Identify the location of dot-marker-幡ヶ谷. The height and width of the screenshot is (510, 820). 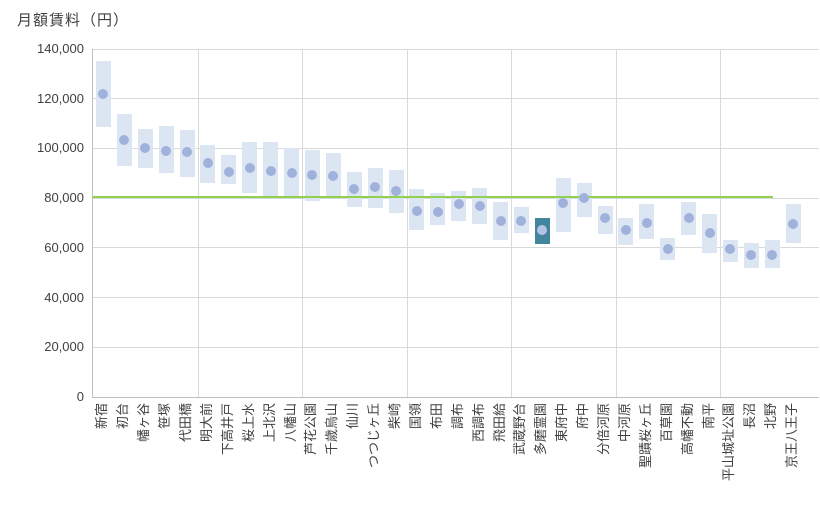
(145, 148).